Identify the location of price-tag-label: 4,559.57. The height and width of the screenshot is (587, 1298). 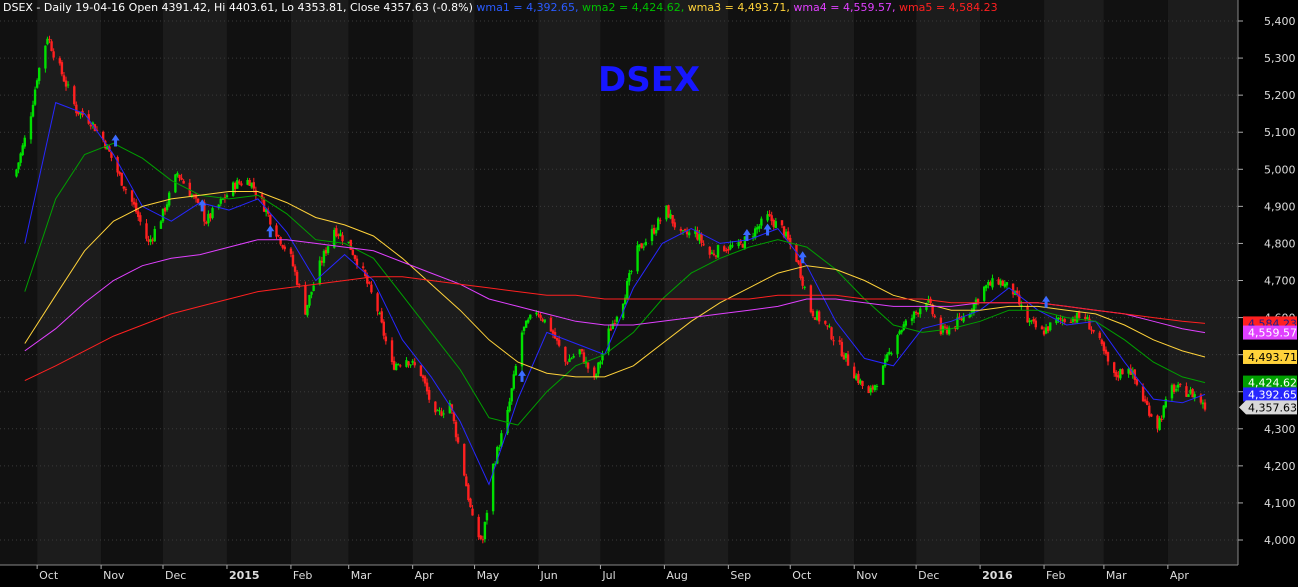
(1272, 333).